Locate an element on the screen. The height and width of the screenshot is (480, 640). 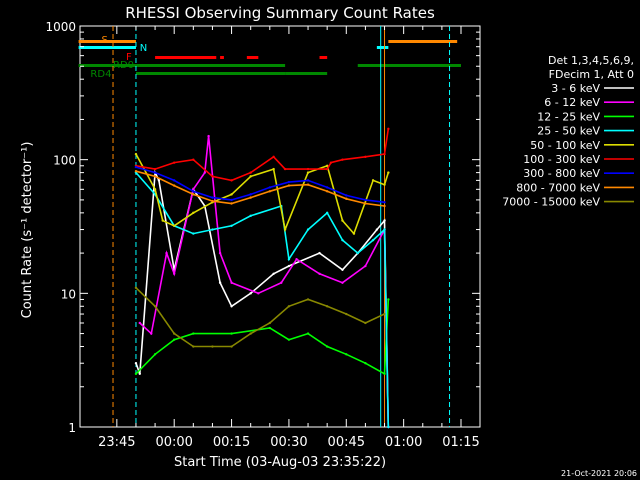
series-line-7000-15000-kev is located at coordinates (260, 317).